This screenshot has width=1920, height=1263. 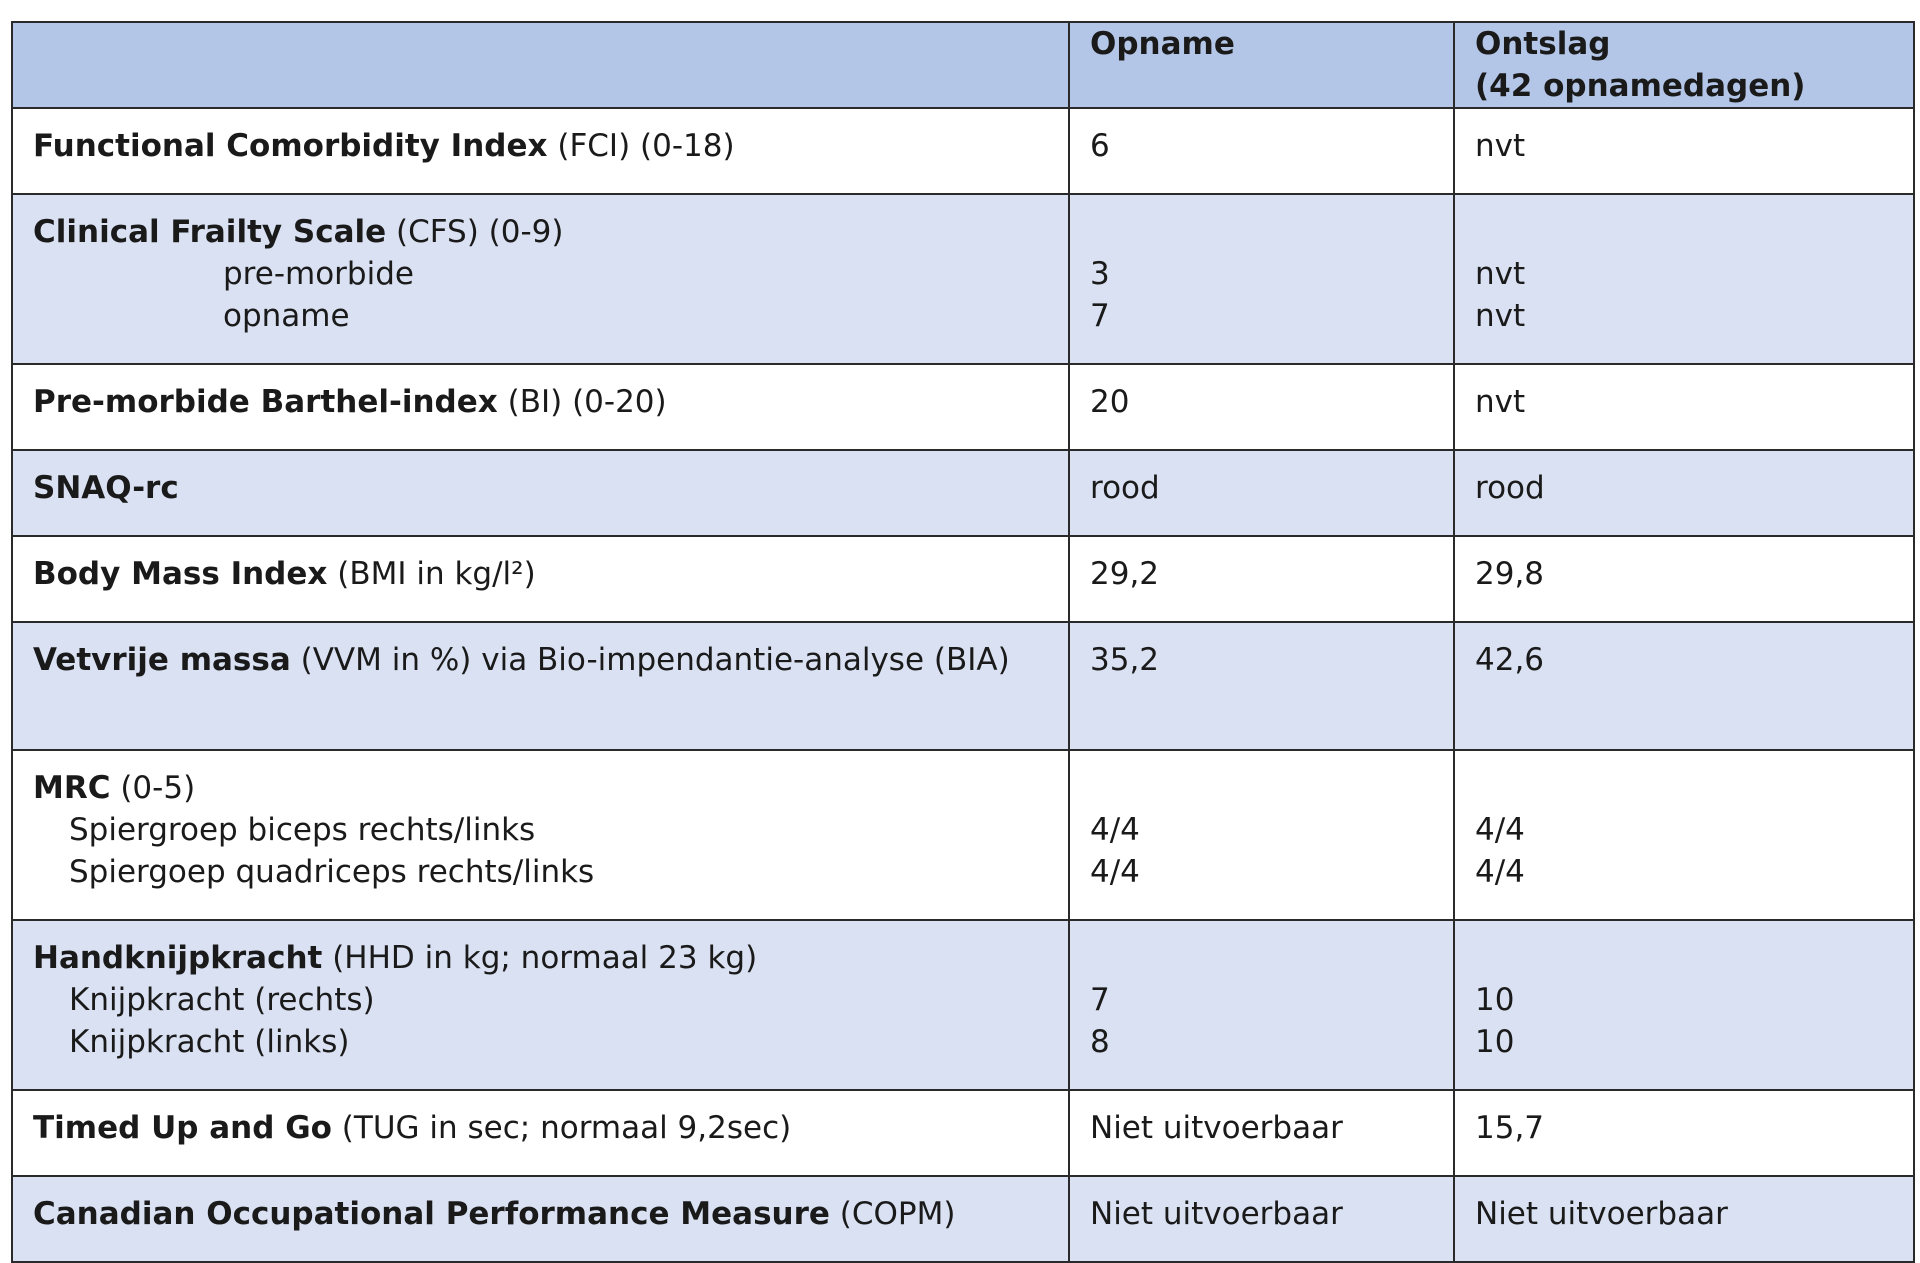 I want to click on measure-detail: (FCI) (0-18), so click(x=641, y=146).